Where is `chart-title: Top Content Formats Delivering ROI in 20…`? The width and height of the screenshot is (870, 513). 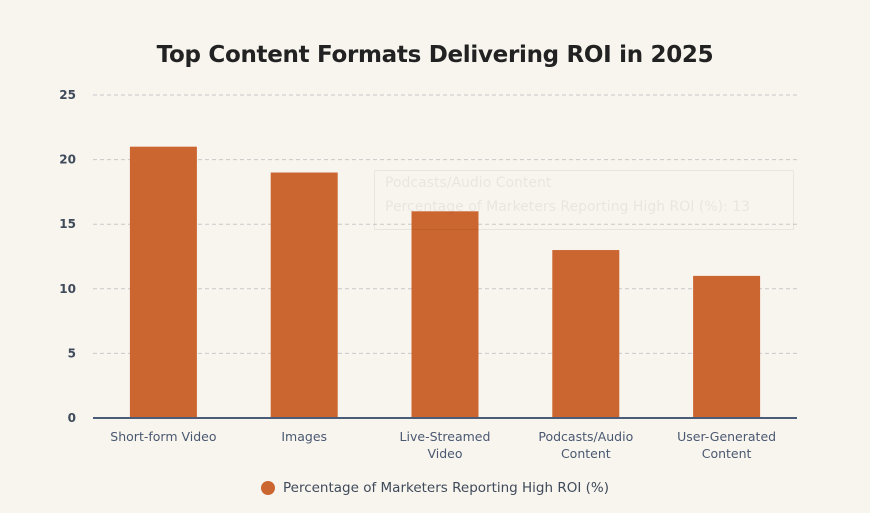 chart-title: Top Content Formats Delivering ROI in 20… is located at coordinates (435, 55).